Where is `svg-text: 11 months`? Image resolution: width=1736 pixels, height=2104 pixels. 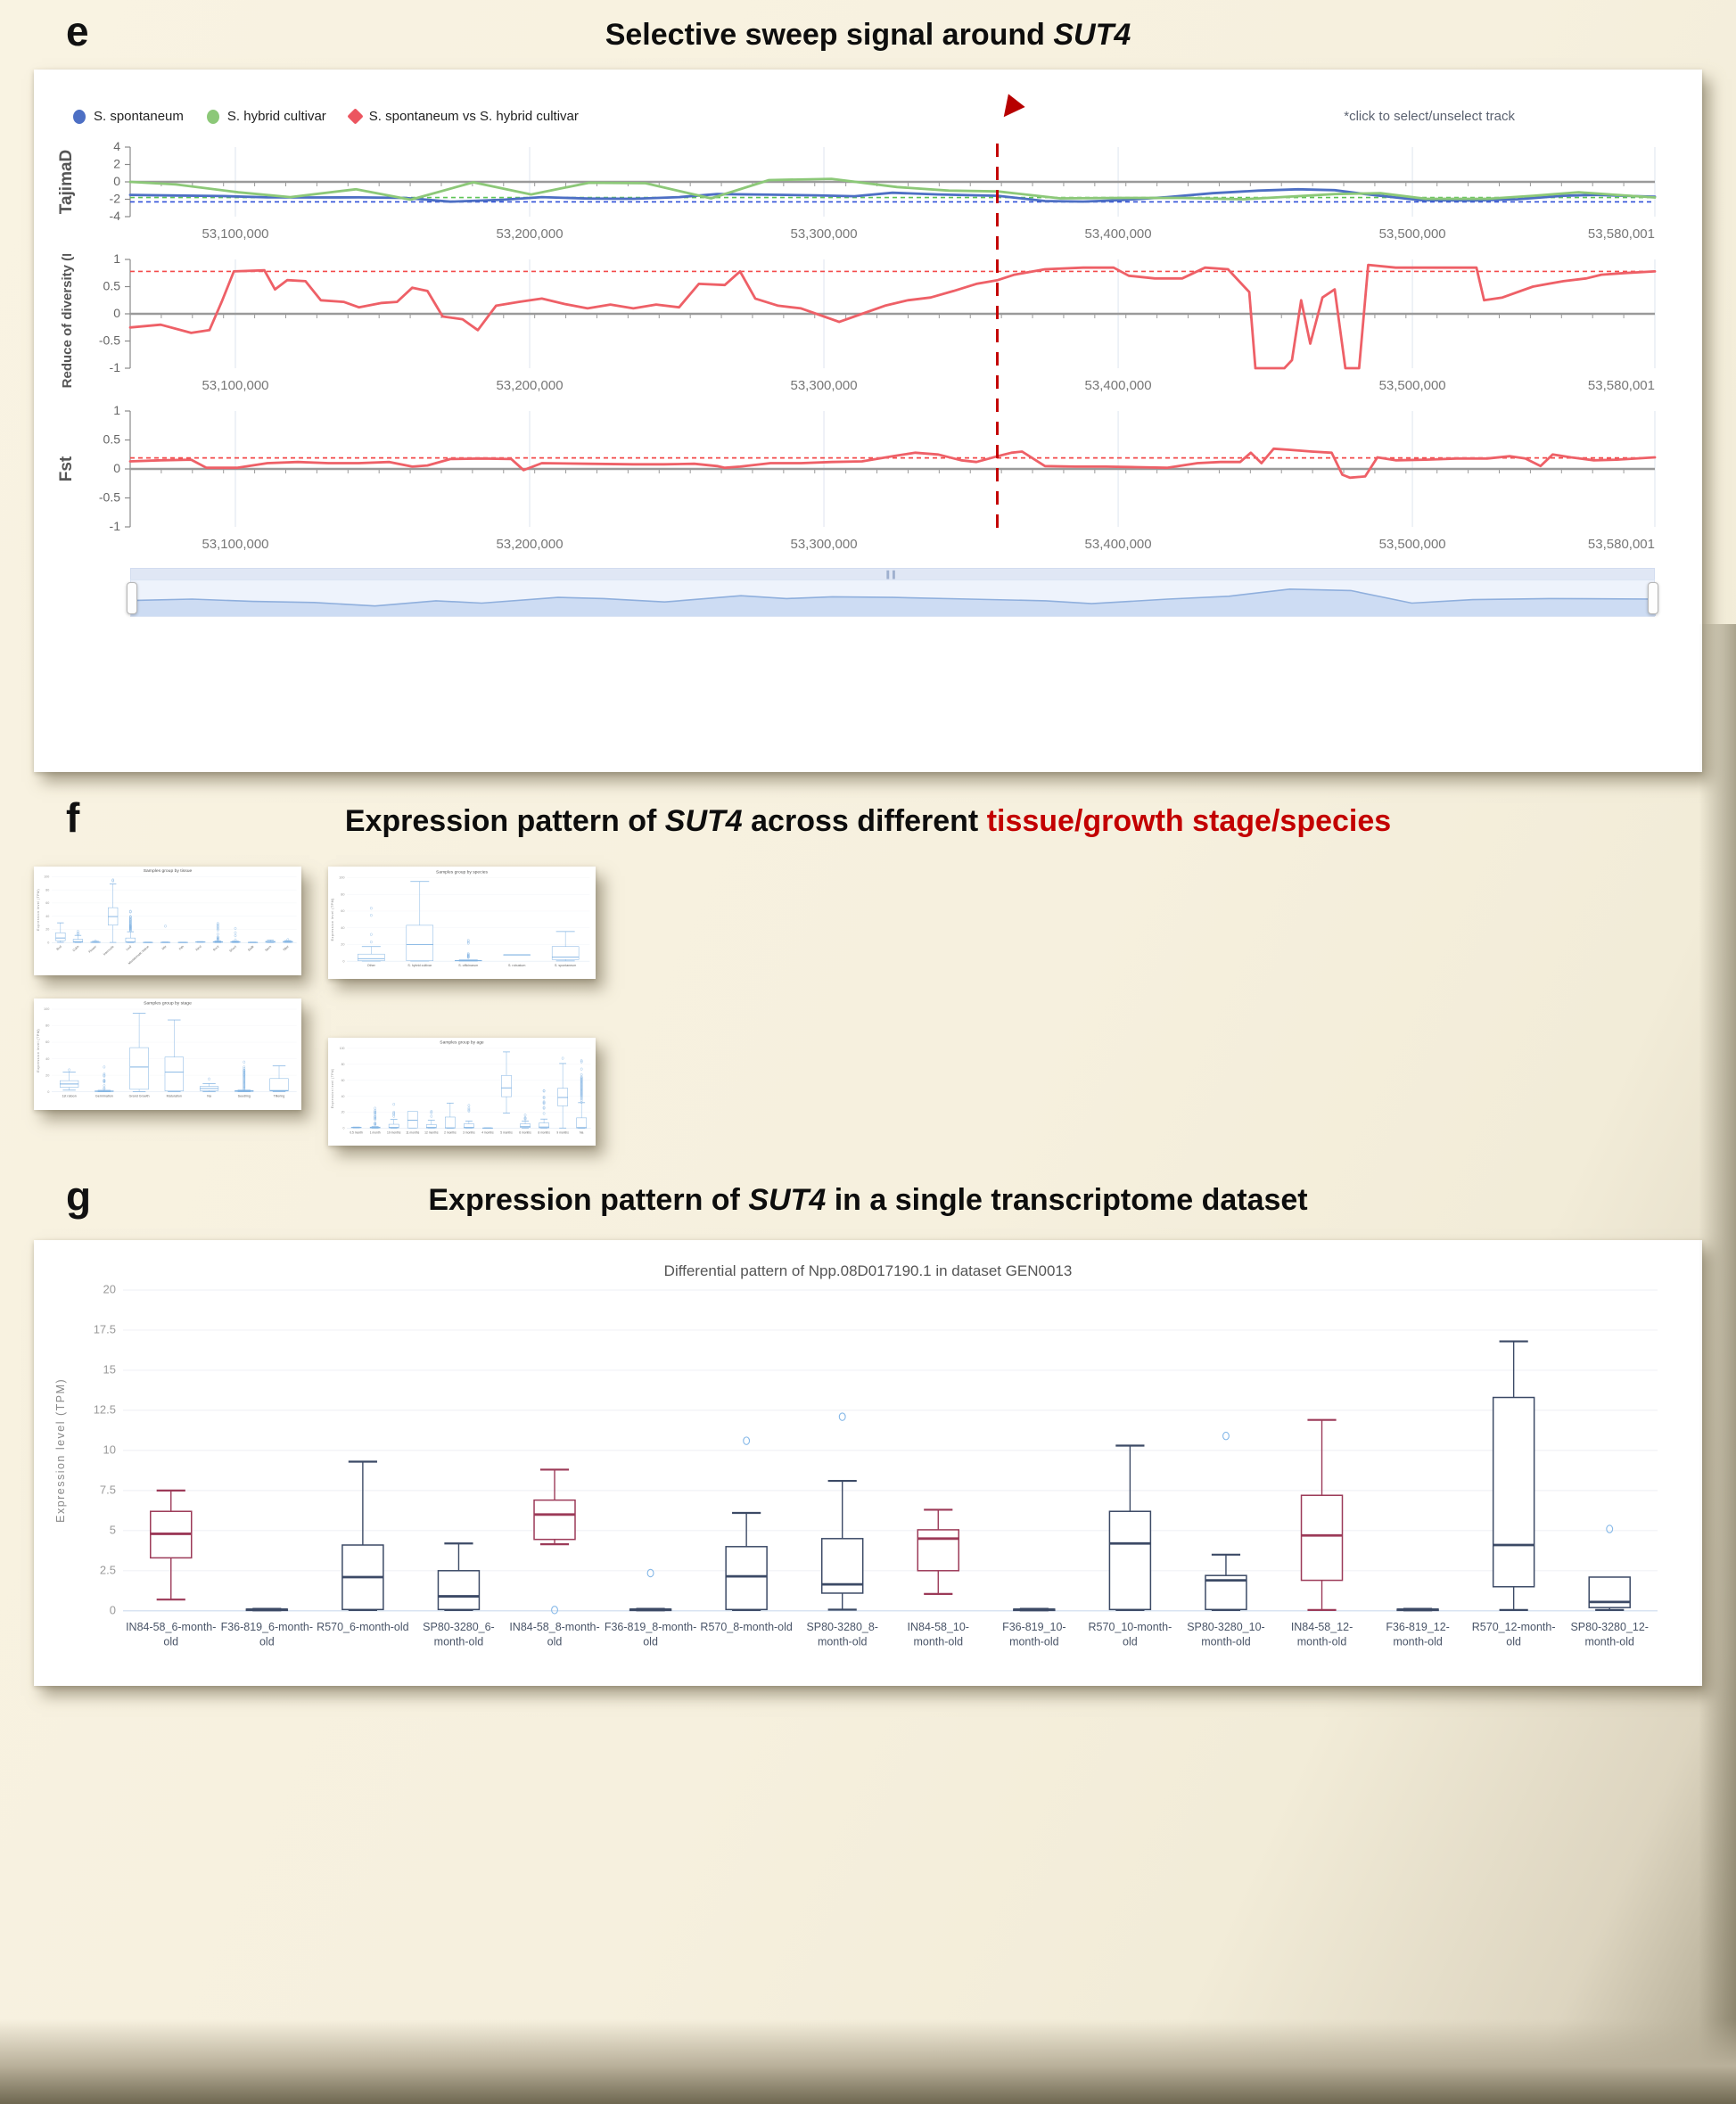
svg-text: 11 months is located at coordinates (413, 1132).